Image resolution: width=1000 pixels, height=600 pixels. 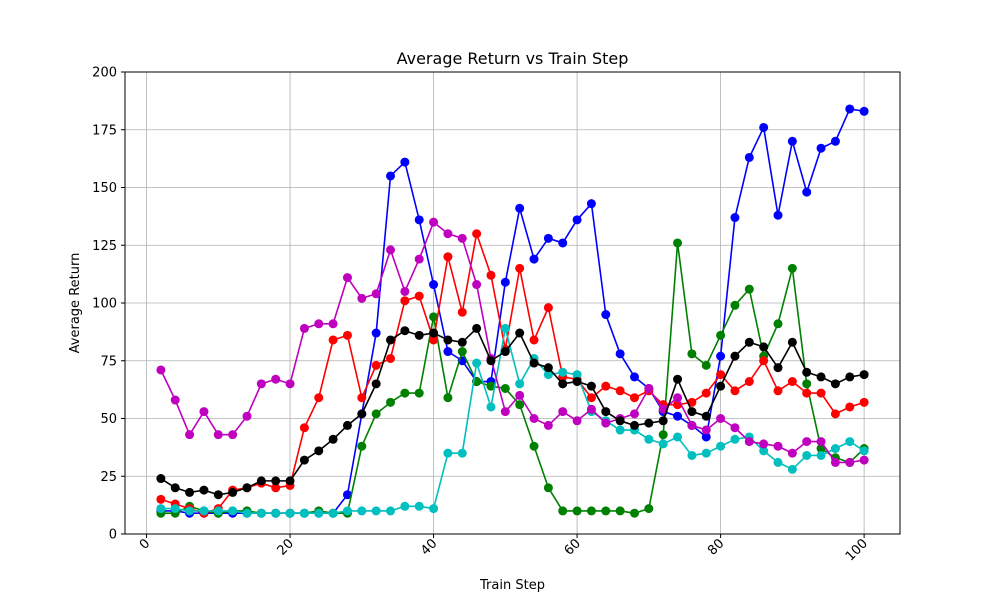 What do you see at coordinates (513, 58) in the screenshot?
I see `chart-title: Average Return vs Train Step` at bounding box center [513, 58].